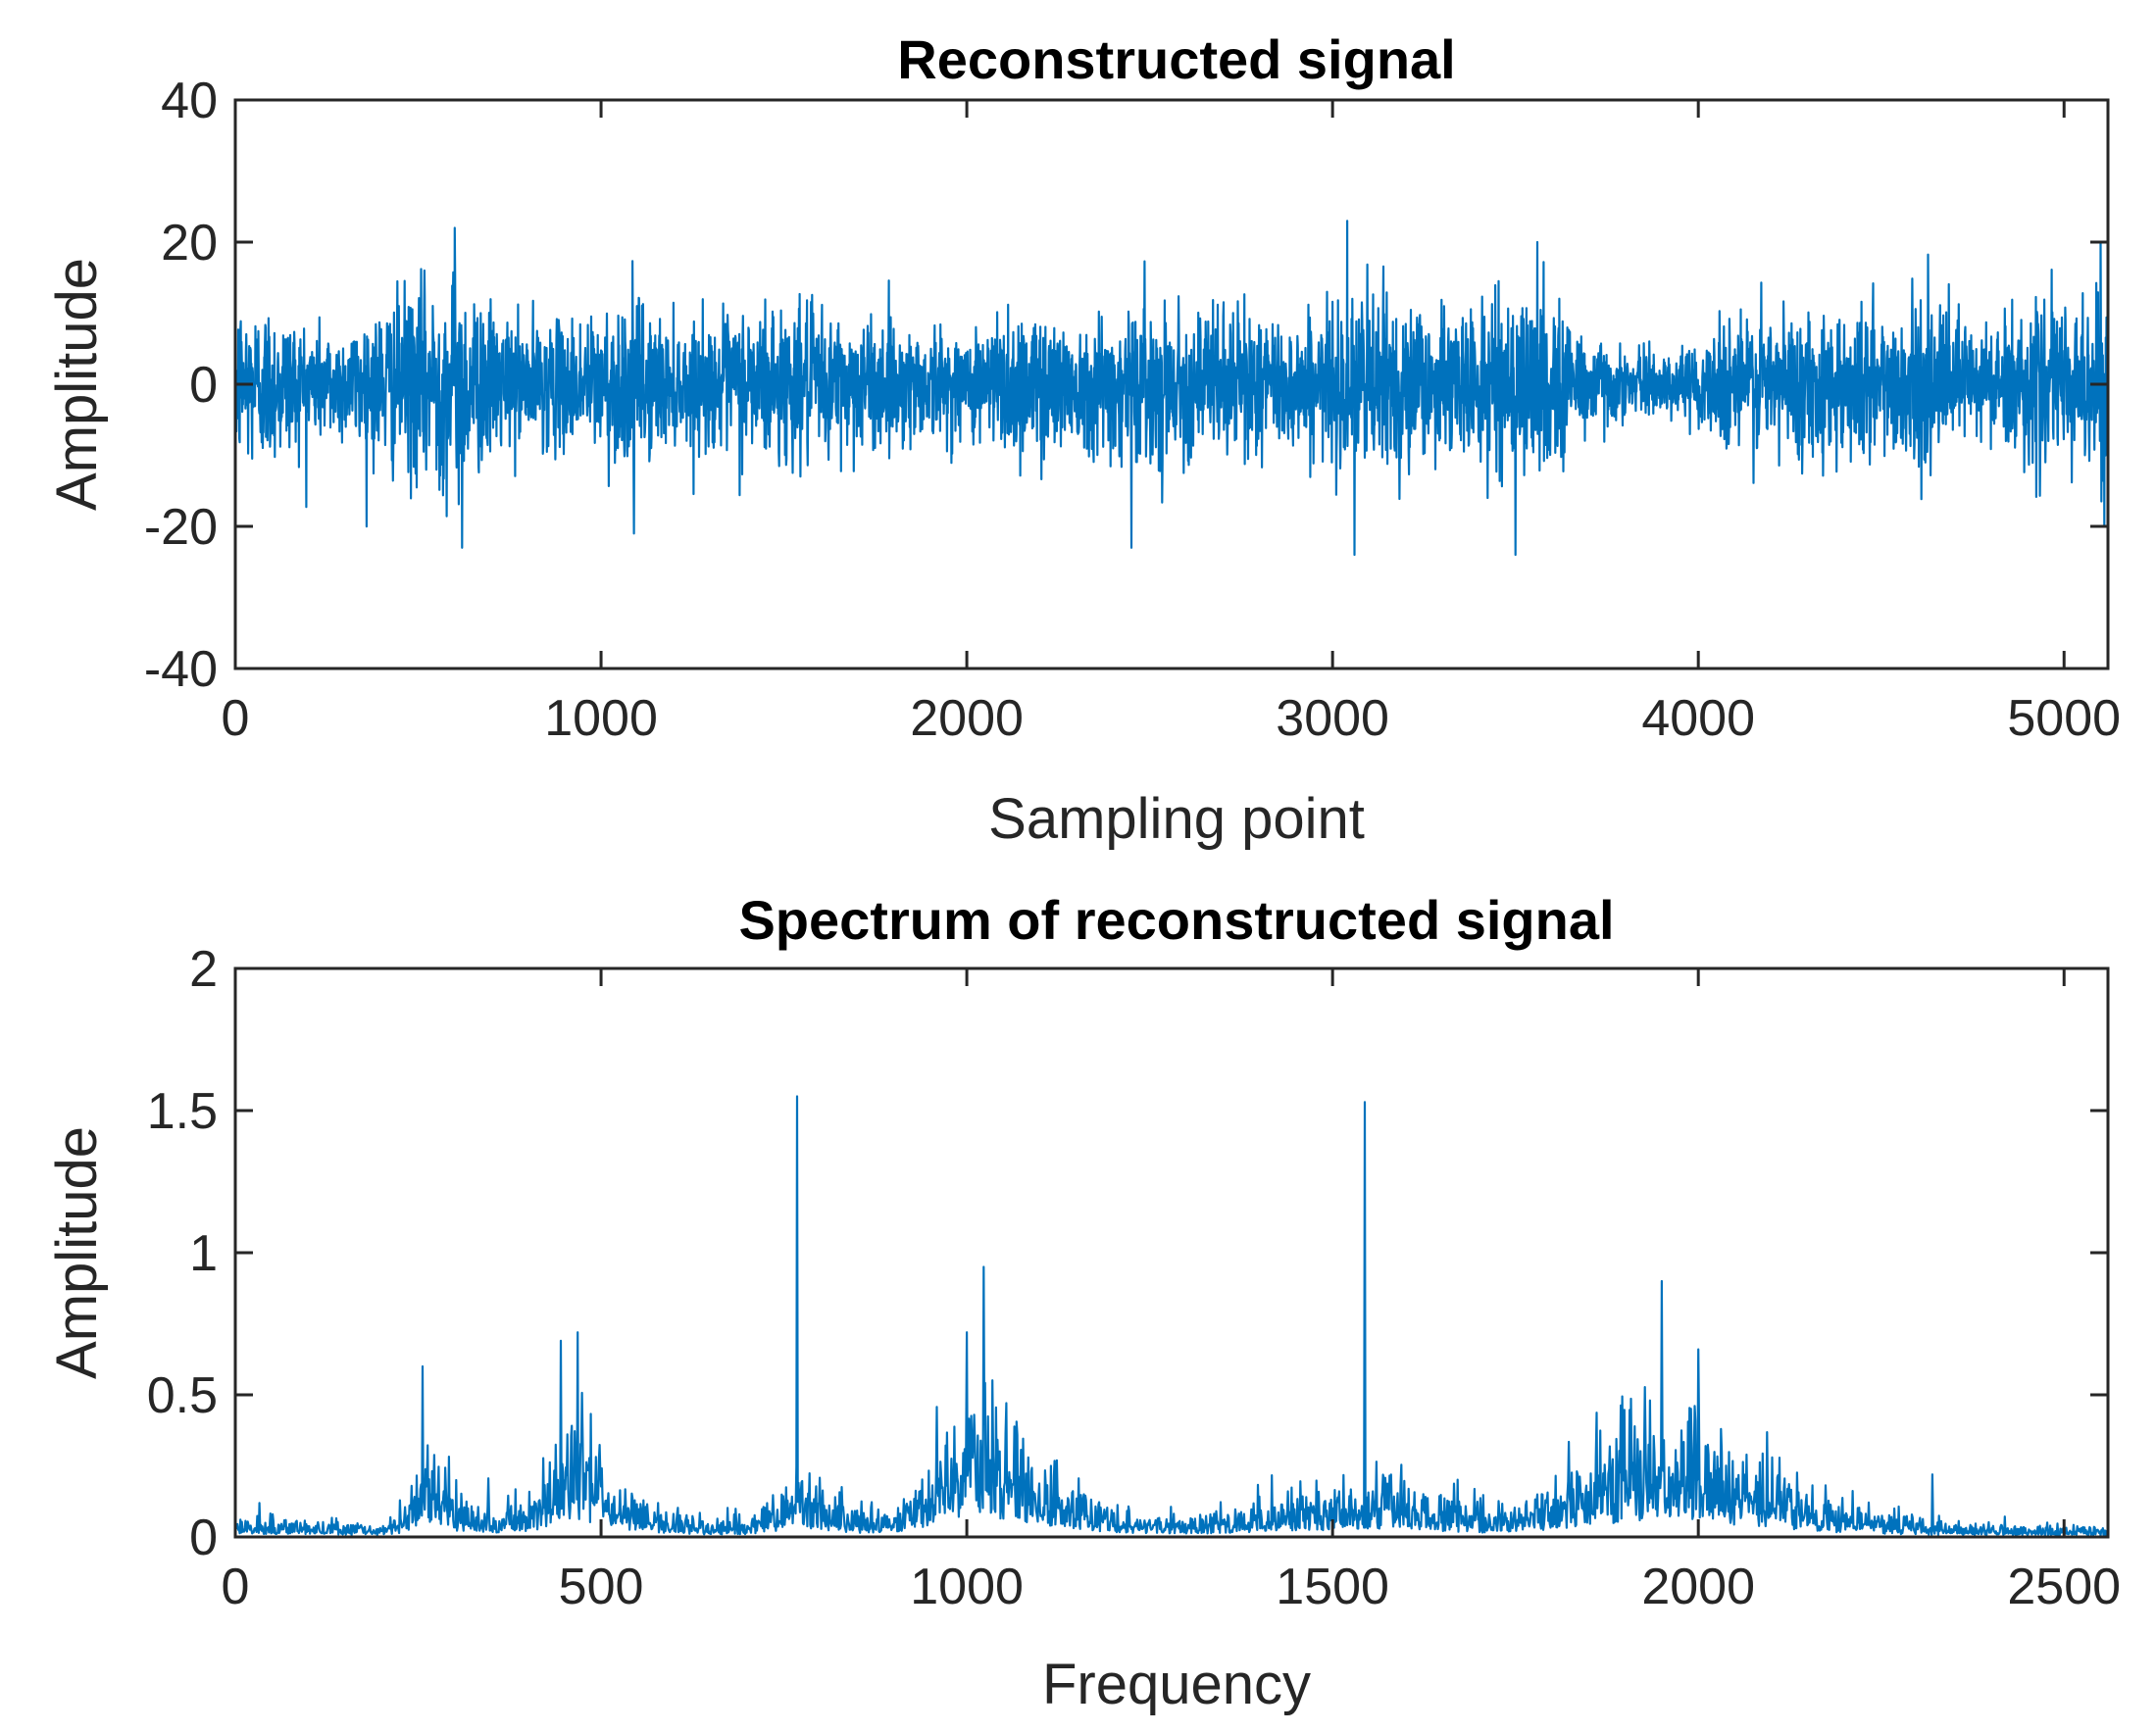 This screenshot has width=2156, height=1733. Describe the element at coordinates (1332, 718) in the screenshot. I see `x-tick-label: 3000` at that location.